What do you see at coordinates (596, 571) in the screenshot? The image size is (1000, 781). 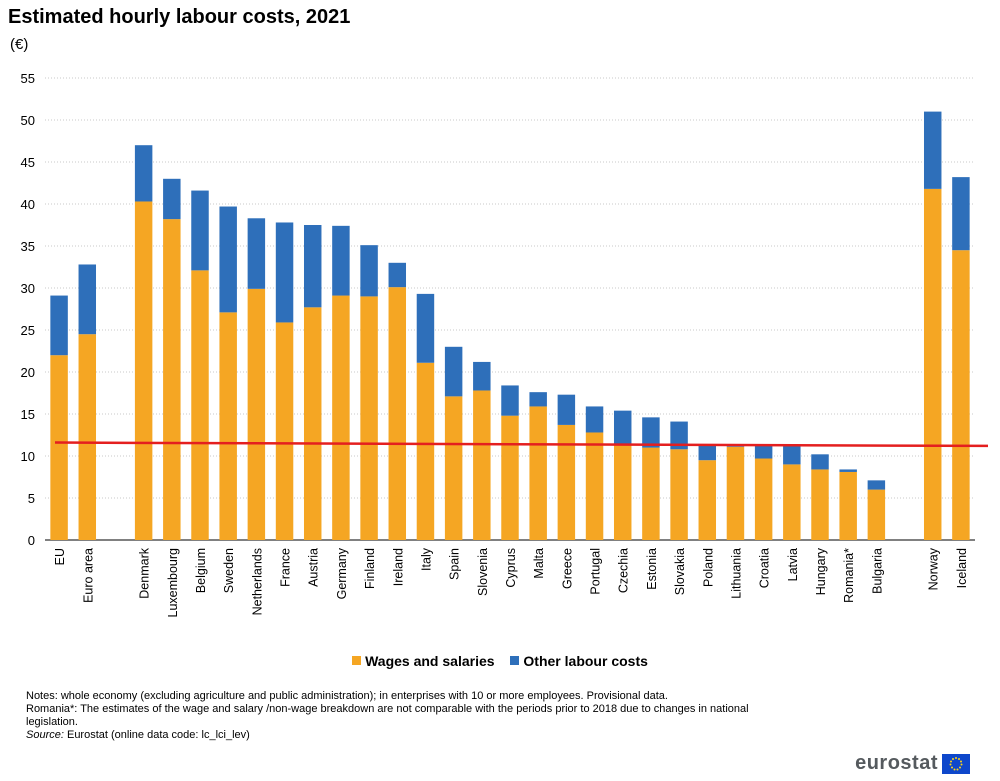 I see `x-tick-label: Portugal` at bounding box center [596, 571].